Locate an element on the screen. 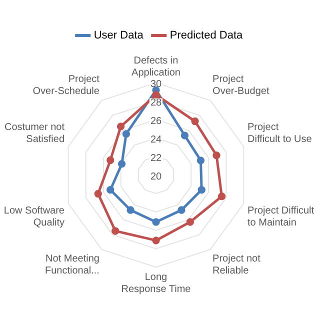  y-tick-label: 26 is located at coordinates (156, 121).